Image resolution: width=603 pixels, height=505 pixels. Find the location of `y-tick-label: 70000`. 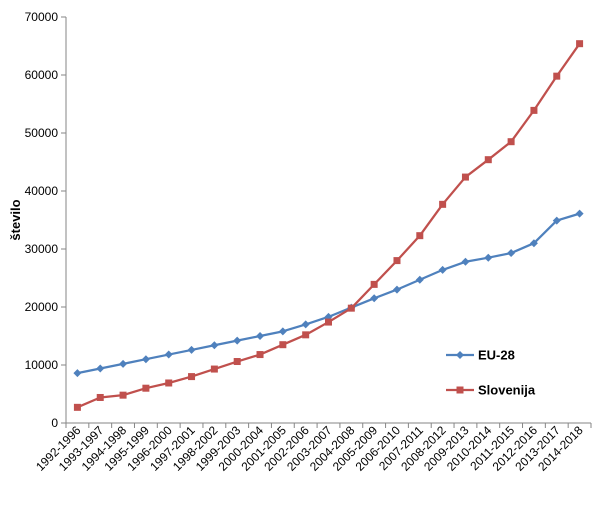

y-tick-label: 70000 is located at coordinates (42, 17).